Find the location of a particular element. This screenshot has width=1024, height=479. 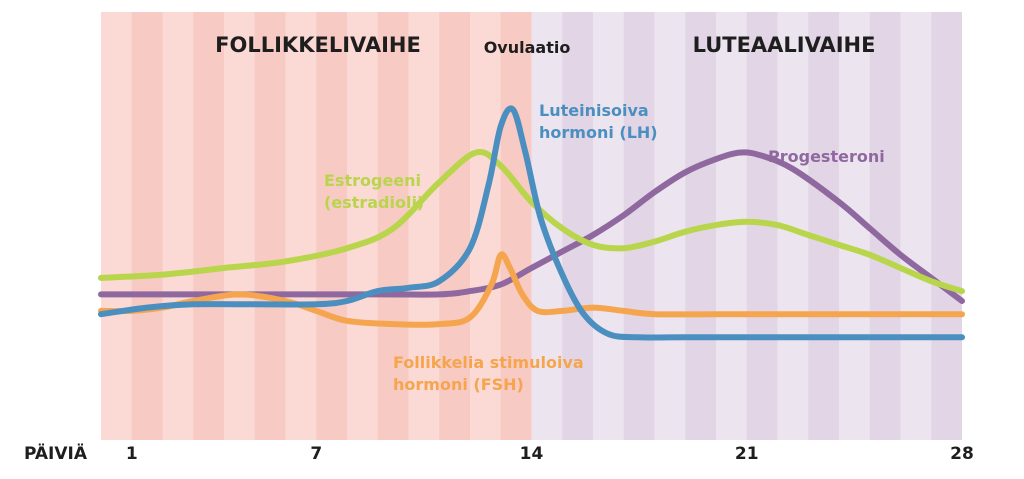

series-label-estrogen-line2: (estradioli) is located at coordinates (374, 202).